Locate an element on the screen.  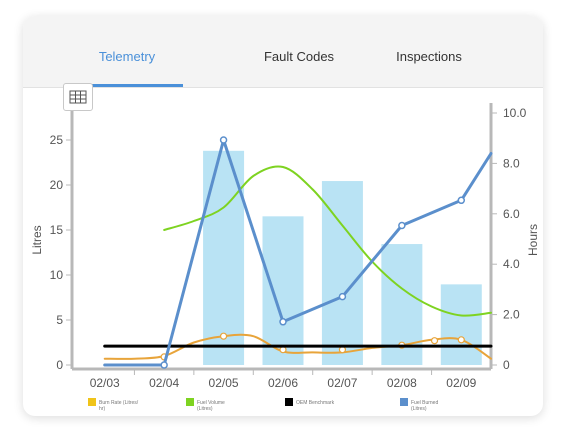
left-tick-label: 25 is located at coordinates (57, 140).